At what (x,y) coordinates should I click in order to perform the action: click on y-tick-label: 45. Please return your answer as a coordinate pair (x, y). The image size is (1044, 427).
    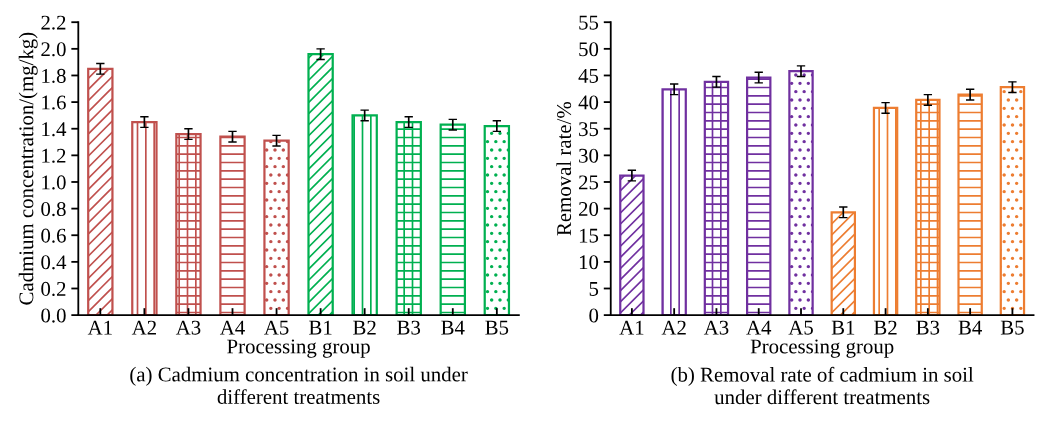
    Looking at the image, I should click on (588, 75).